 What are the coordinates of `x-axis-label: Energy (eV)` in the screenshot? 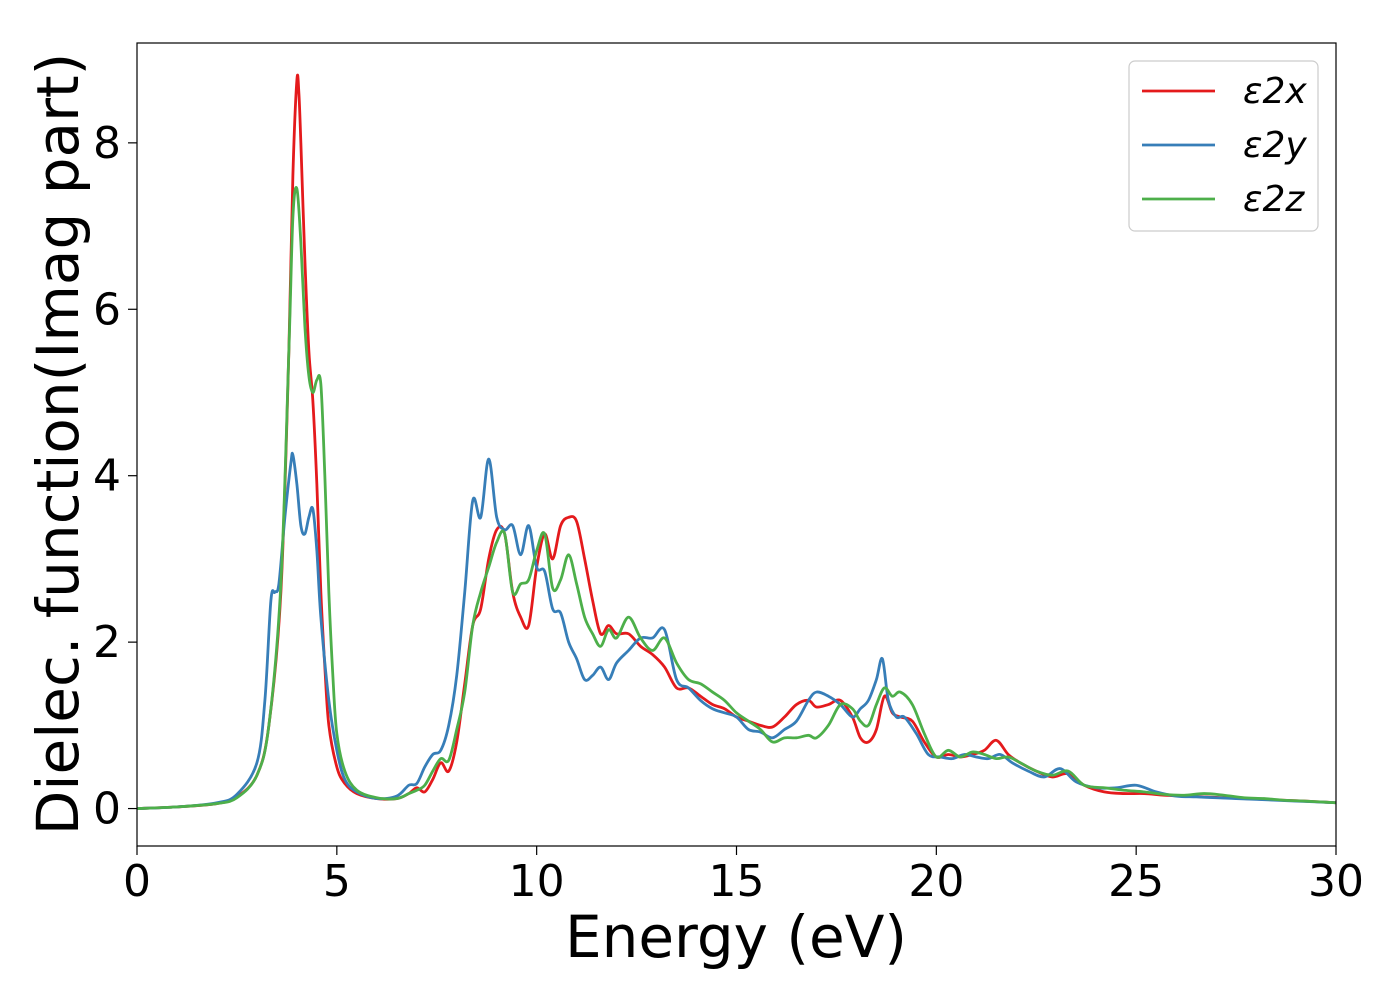 It's located at (736, 937).